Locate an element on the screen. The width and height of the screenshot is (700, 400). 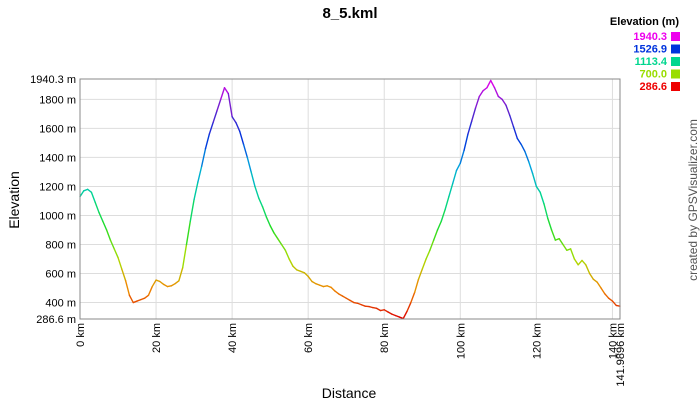
legend-entry-label: 700.0 is located at coordinates (653, 75).